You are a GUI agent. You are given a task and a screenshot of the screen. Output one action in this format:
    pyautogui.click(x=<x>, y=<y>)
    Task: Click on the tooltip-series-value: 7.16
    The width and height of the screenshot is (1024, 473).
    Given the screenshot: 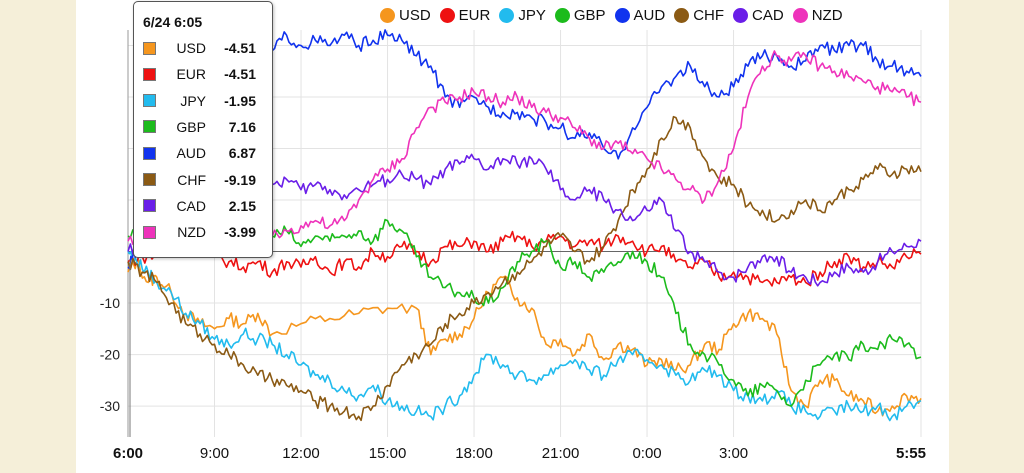 What is the action you would take?
    pyautogui.click(x=242, y=126)
    